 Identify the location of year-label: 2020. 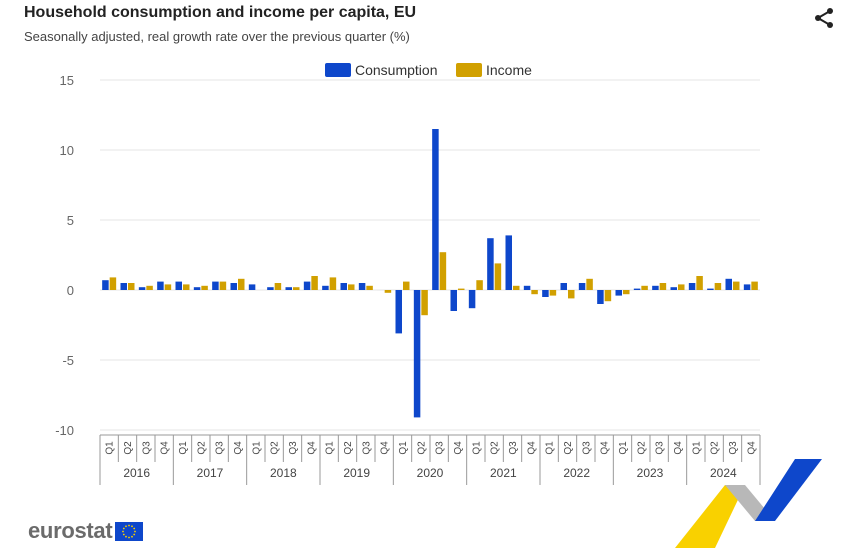
(430, 473).